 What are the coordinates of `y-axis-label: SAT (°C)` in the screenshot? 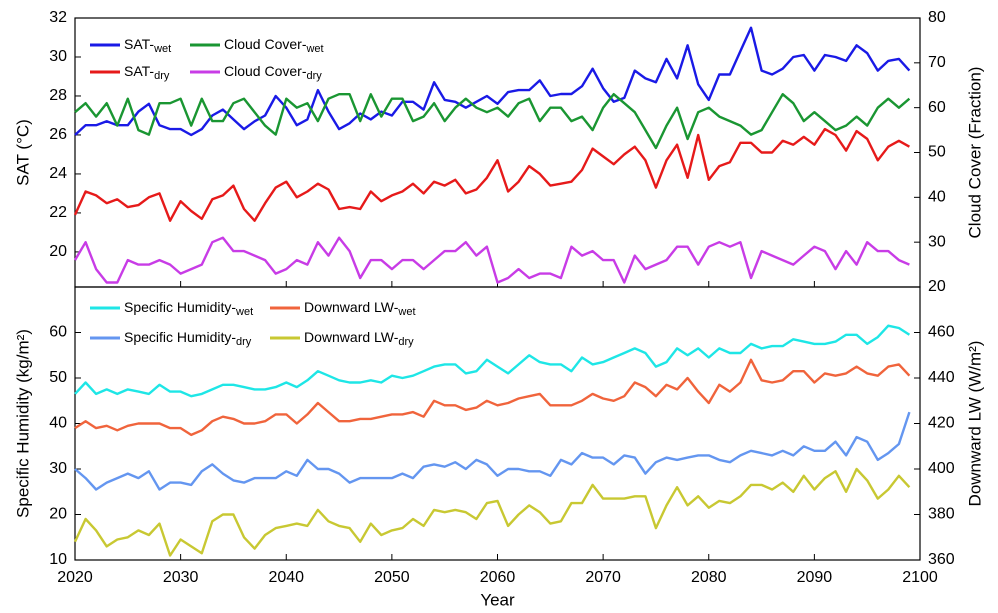 It's located at (22, 152).